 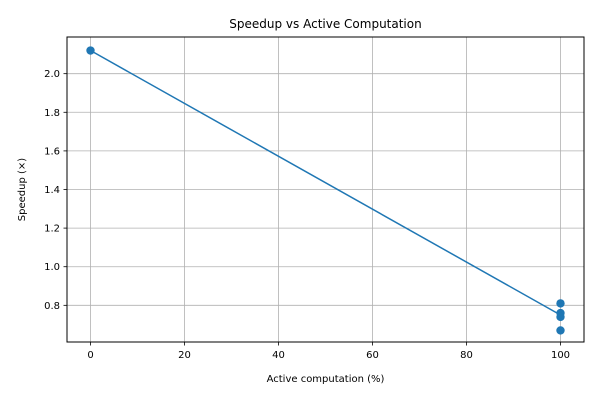 What do you see at coordinates (325, 24) in the screenshot?
I see `chart-title: Speedup vs Active Computation` at bounding box center [325, 24].